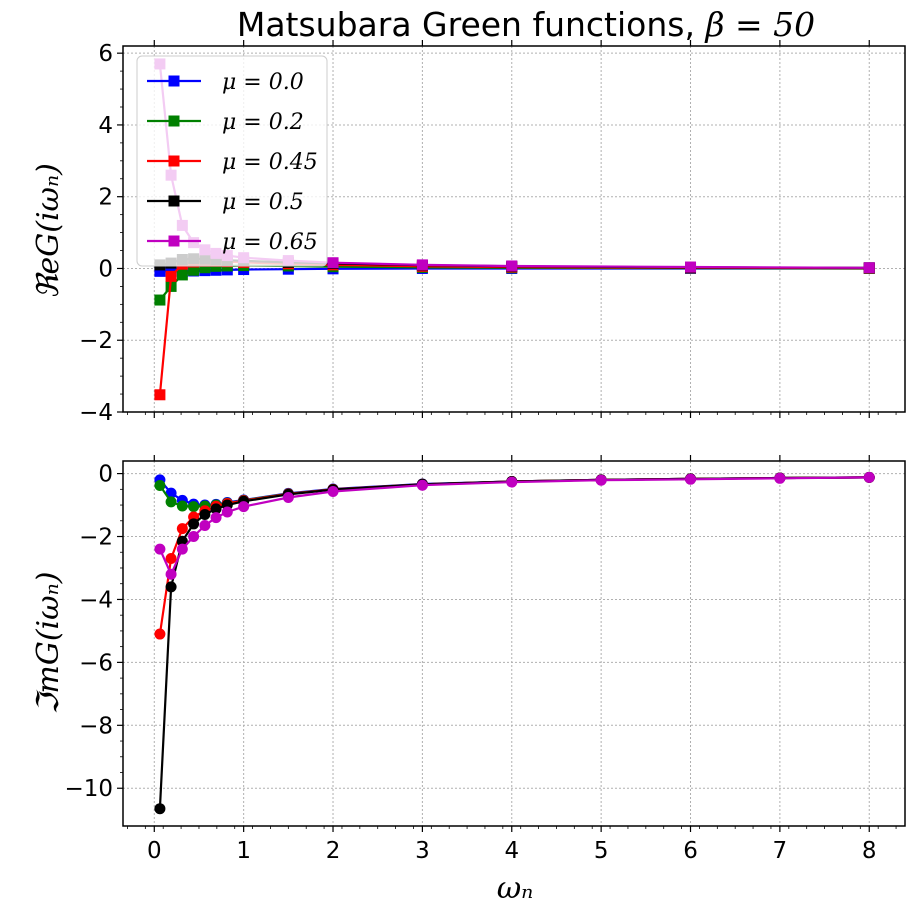  Describe the element at coordinates (105, 269) in the screenshot. I see `top-ytick-label-2: 0` at that location.